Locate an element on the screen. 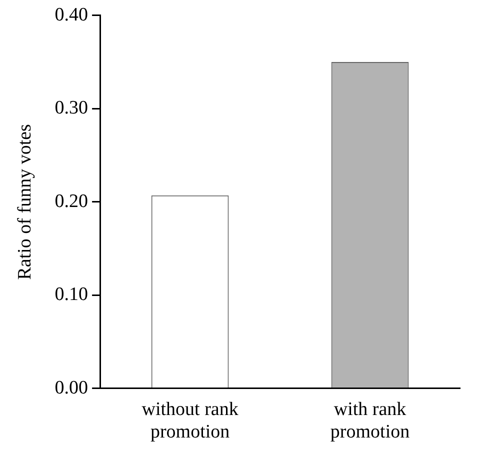 This screenshot has height=456, width=478. y-tick-label: 0.10 is located at coordinates (71, 295).